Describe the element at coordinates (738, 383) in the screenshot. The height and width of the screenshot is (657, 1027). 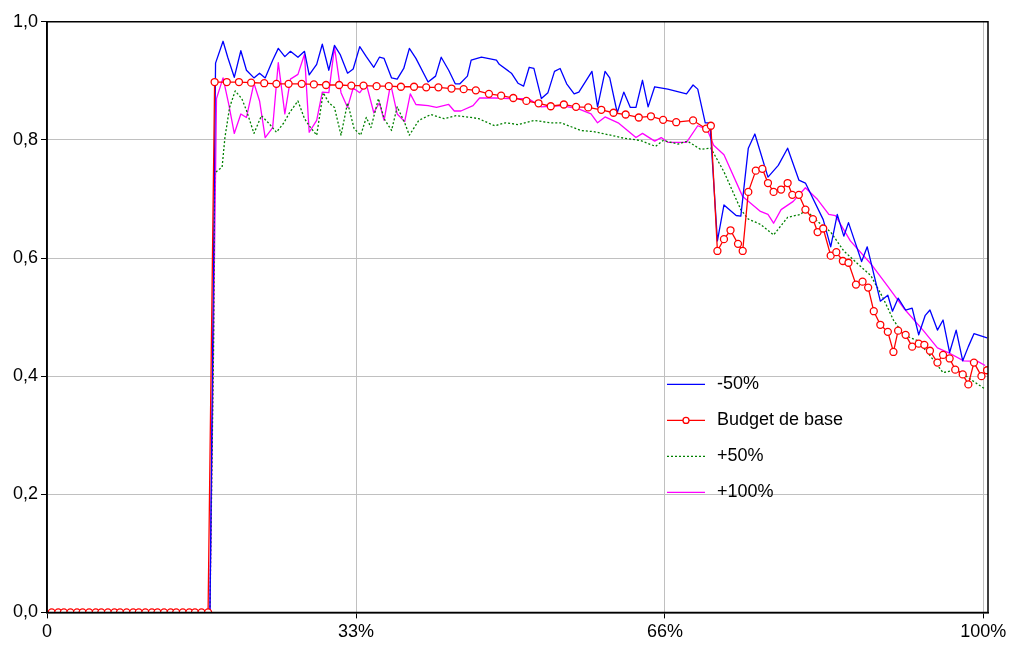
I see `legend-label: -50%` at that location.